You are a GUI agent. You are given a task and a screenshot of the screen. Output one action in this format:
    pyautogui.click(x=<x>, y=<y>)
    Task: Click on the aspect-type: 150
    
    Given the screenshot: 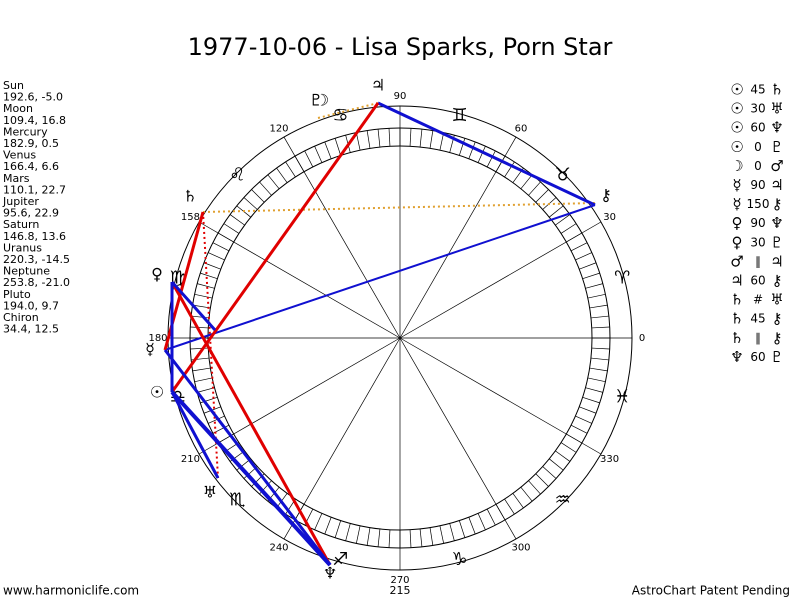 What is the action you would take?
    pyautogui.click(x=758, y=204)
    